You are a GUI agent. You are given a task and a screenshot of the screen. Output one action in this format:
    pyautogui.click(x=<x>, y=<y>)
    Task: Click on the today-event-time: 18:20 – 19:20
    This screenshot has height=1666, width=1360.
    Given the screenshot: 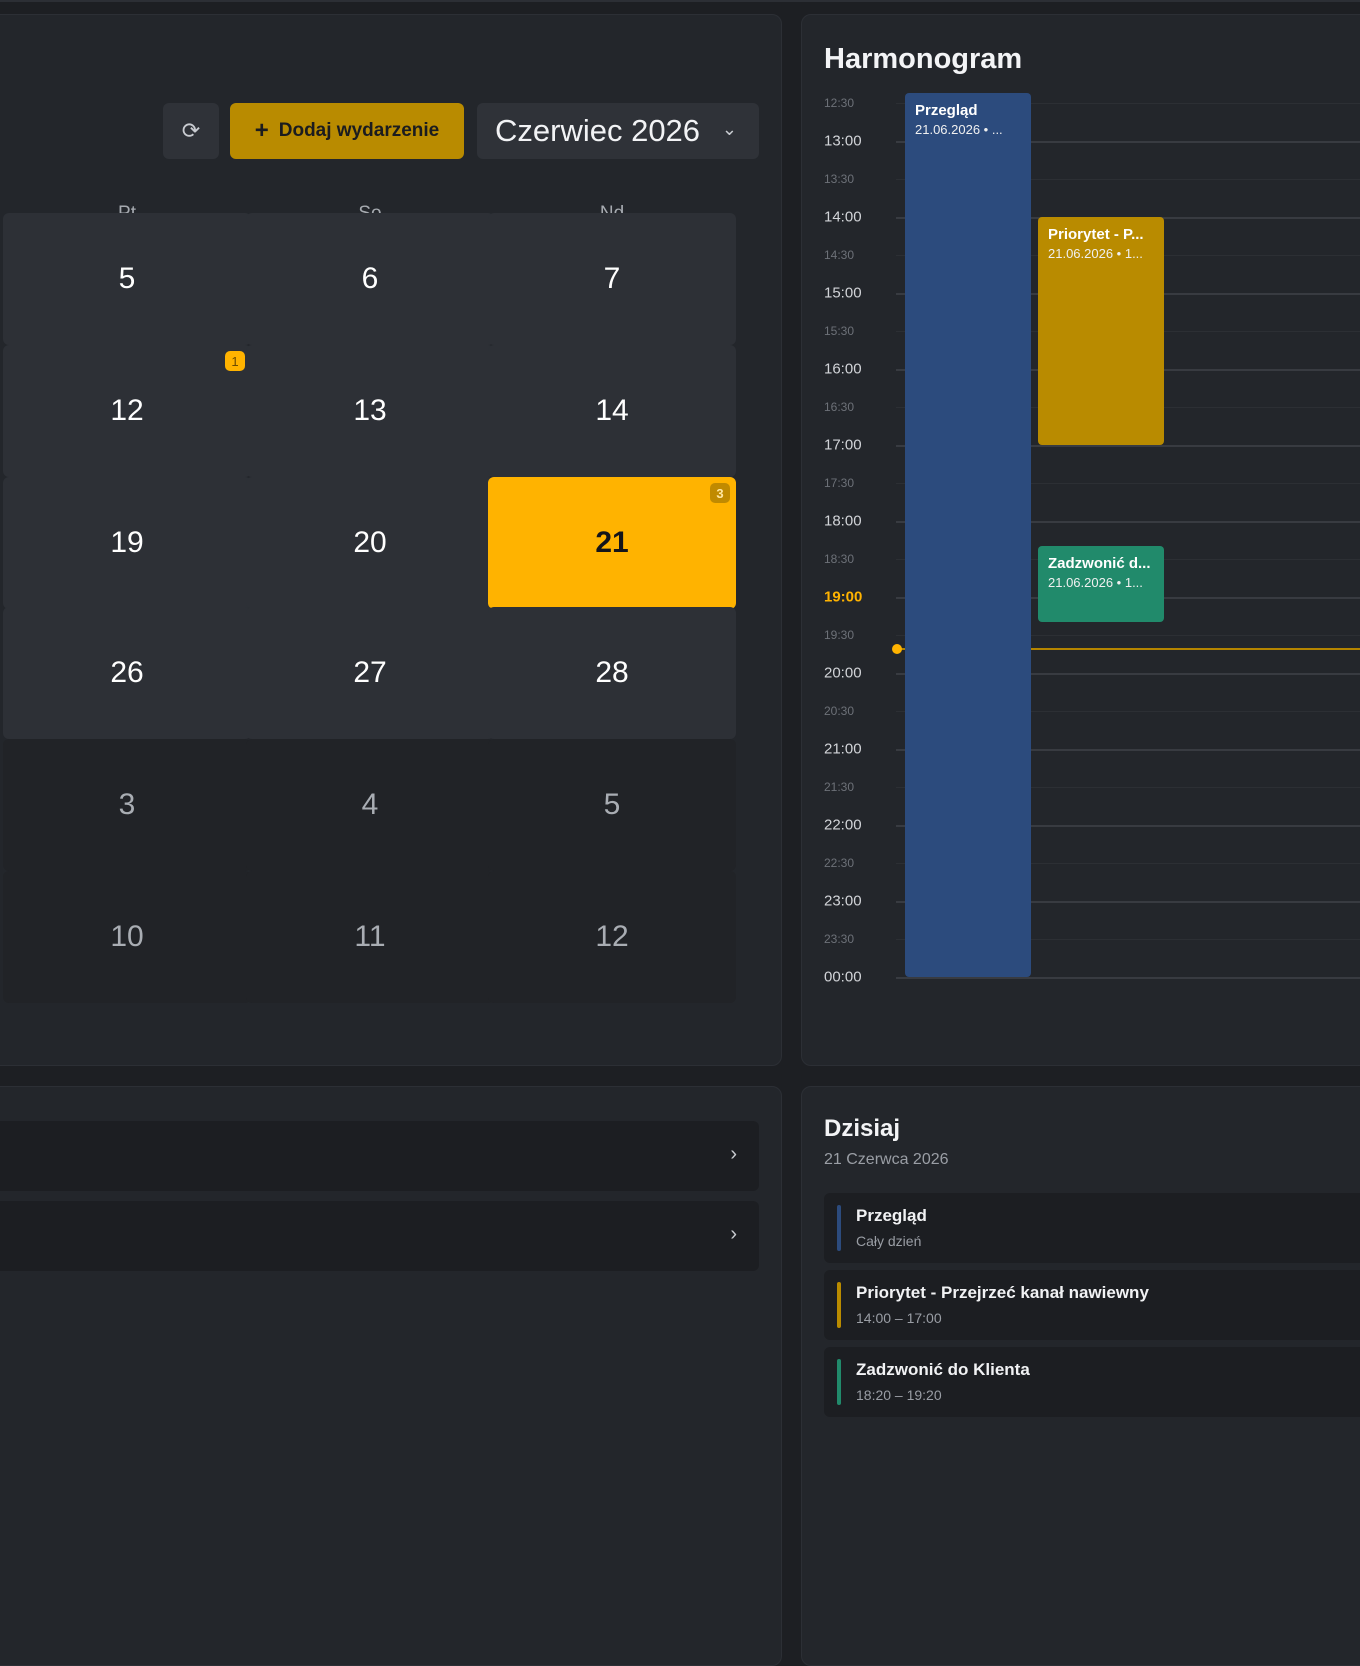 What is the action you would take?
    pyautogui.click(x=899, y=1395)
    